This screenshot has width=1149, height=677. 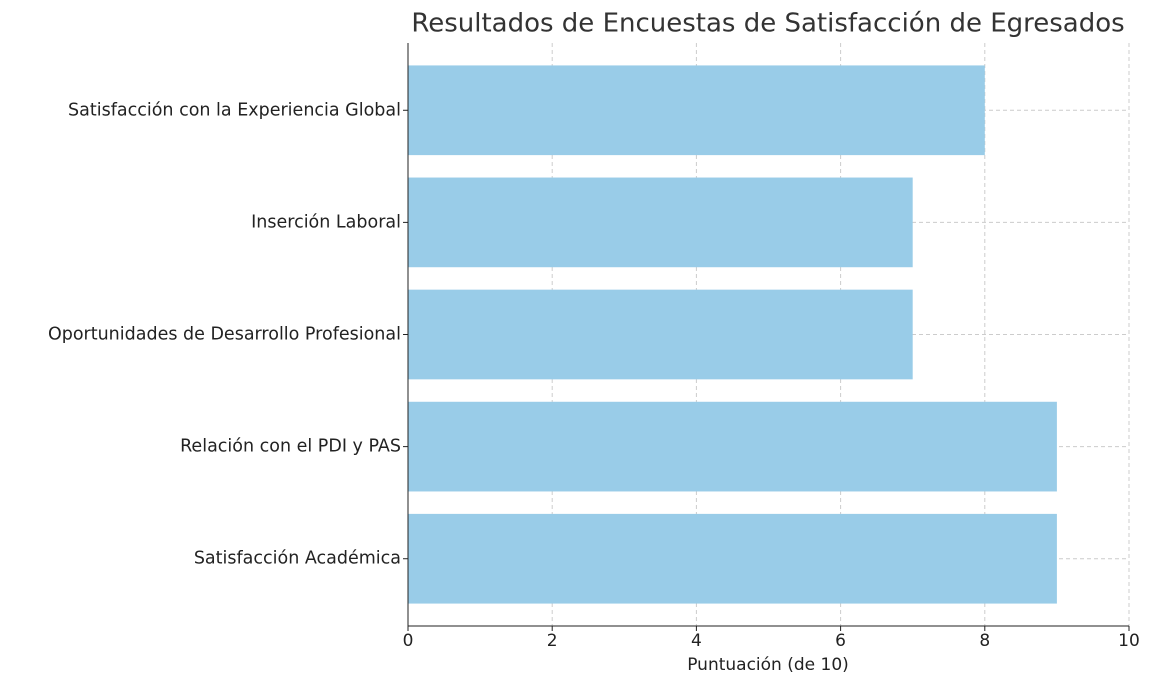 I want to click on y-tick-label: Inserción Laboral, so click(x=326, y=222).